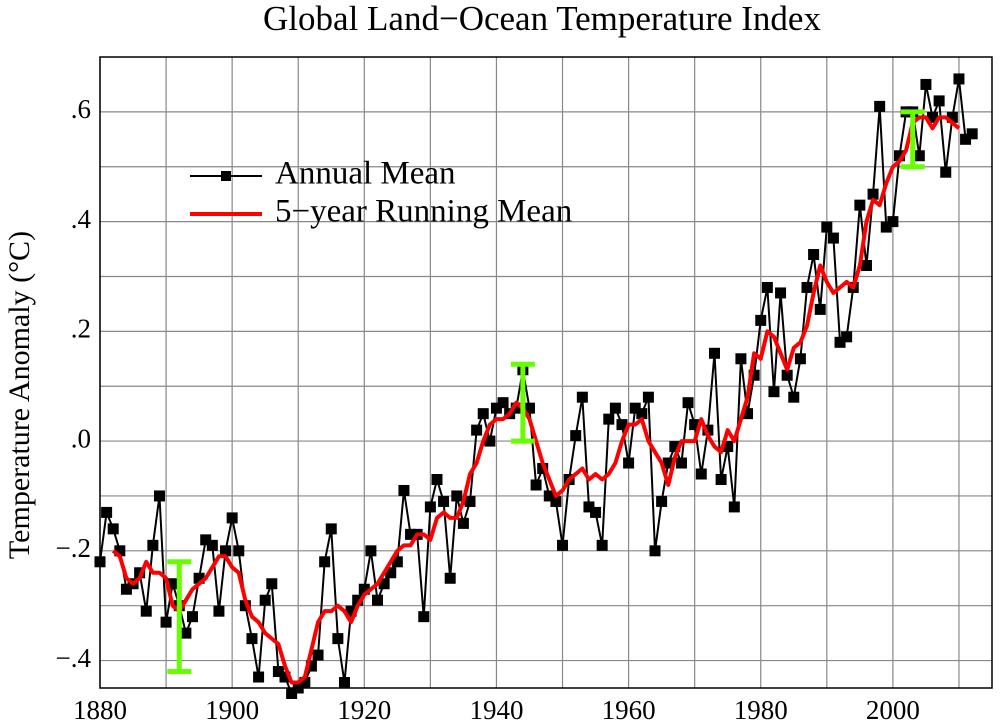  Describe the element at coordinates (81, 438) in the screenshot. I see `y-tick-label: .0` at that location.